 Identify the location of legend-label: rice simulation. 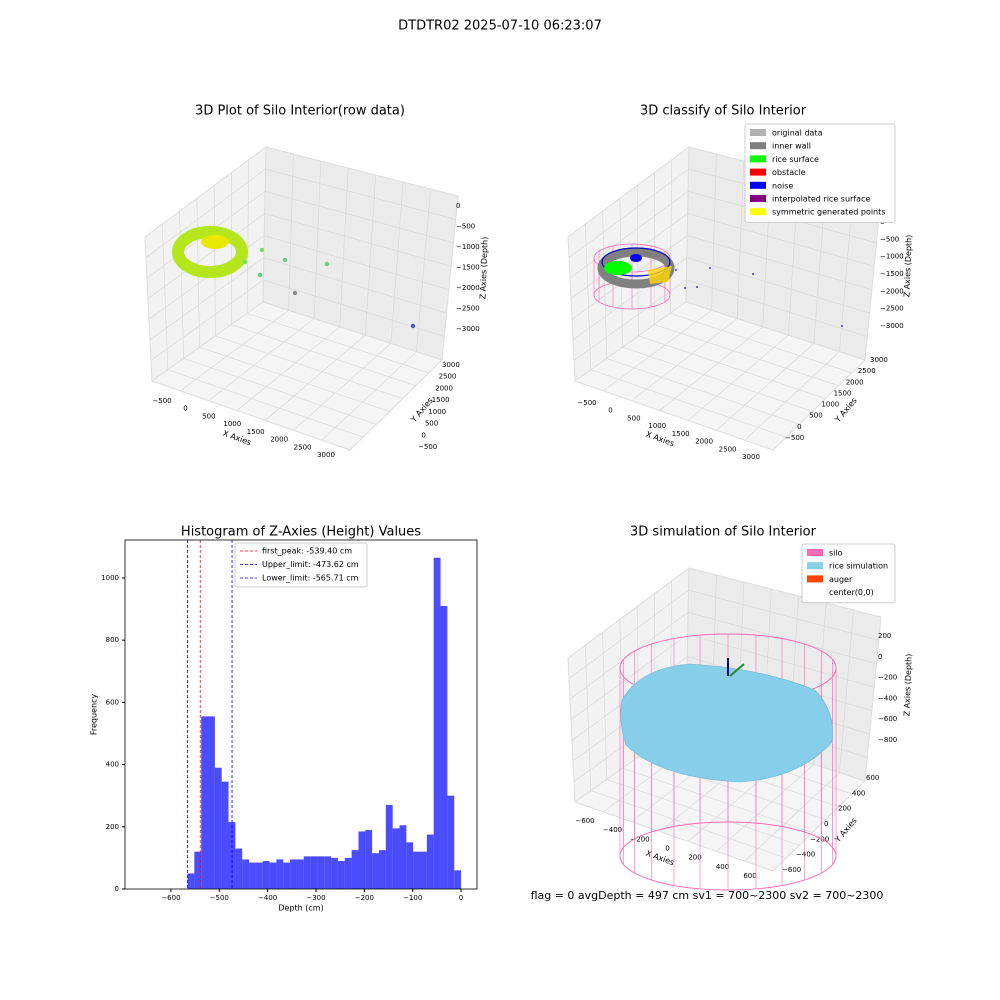
(858, 566).